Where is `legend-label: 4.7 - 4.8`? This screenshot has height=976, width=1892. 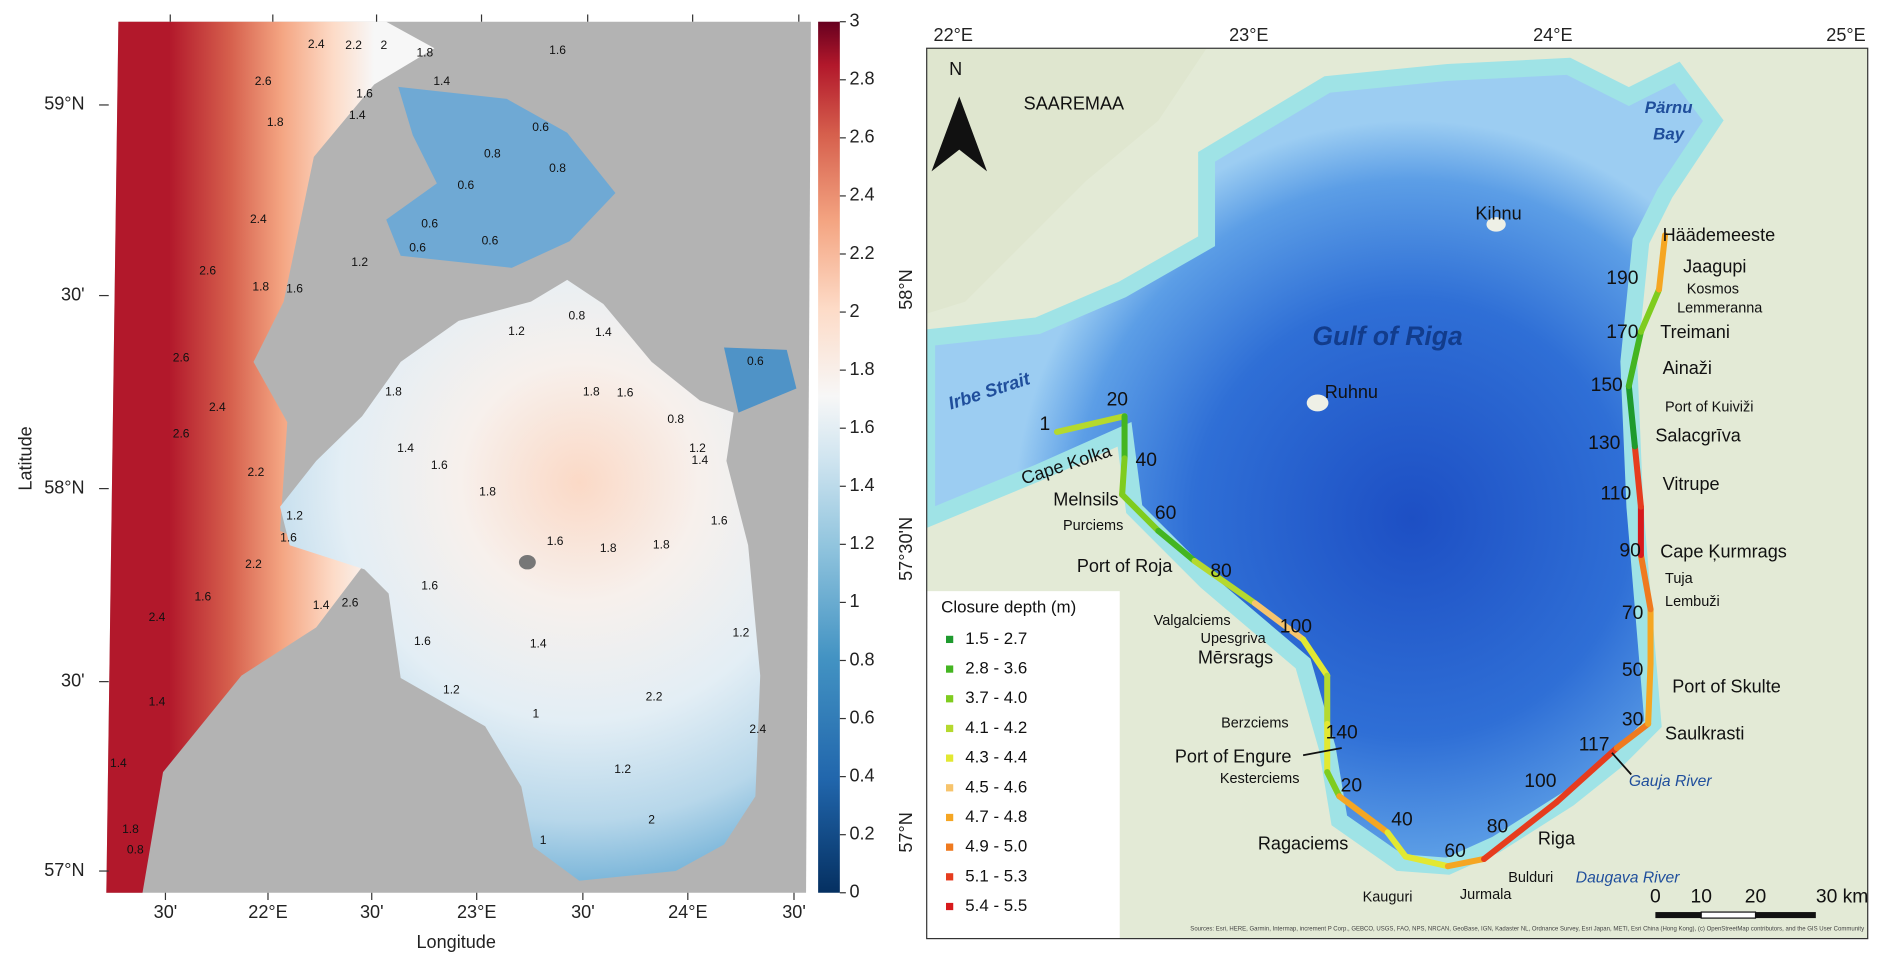
legend-label: 4.7 - 4.8 is located at coordinates (996, 816).